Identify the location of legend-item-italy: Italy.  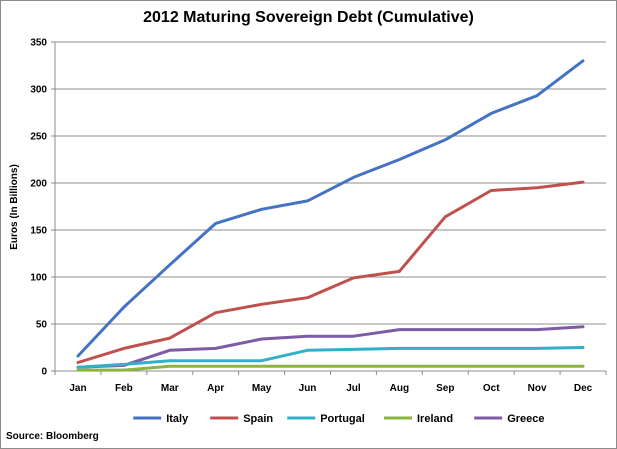
(161, 419).